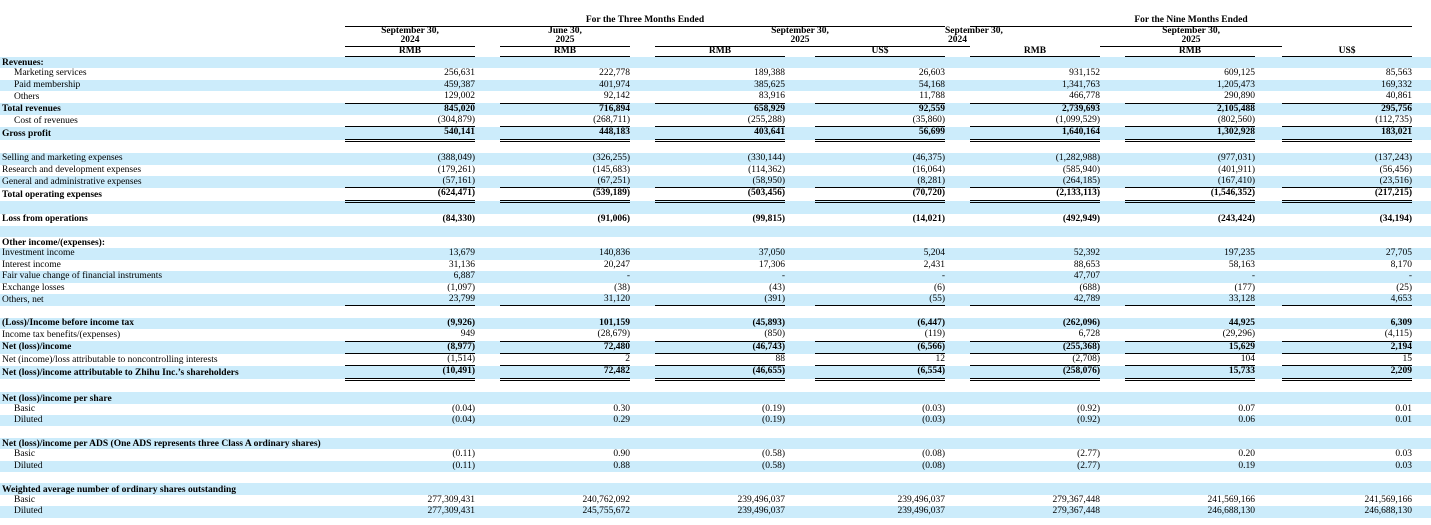  What do you see at coordinates (720, 348) in the screenshot?
I see `cell-value: (46,743)` at bounding box center [720, 348].